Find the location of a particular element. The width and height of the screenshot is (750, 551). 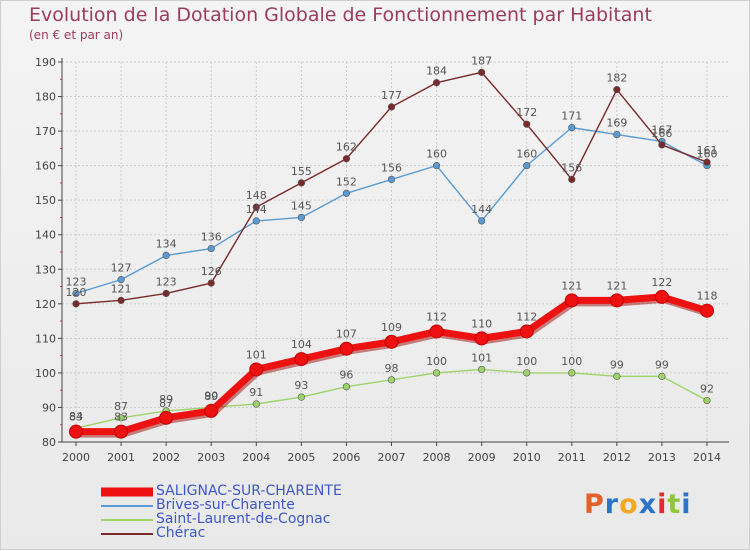

data-label: 144 is located at coordinates (256, 209).